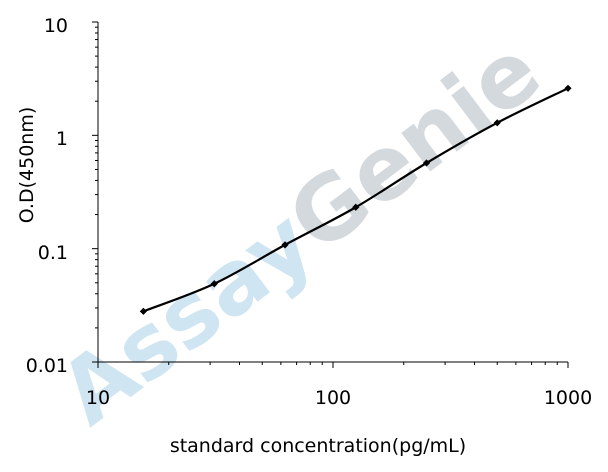 The height and width of the screenshot is (472, 608). I want to click on x-tick-label: 1000, so click(568, 398).